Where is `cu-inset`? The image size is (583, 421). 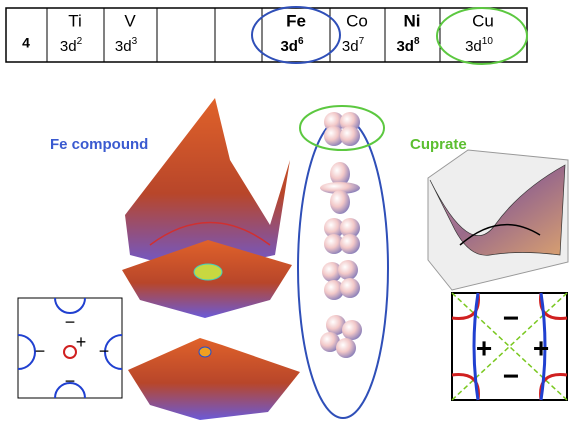
cu-inset is located at coordinates (509, 346).